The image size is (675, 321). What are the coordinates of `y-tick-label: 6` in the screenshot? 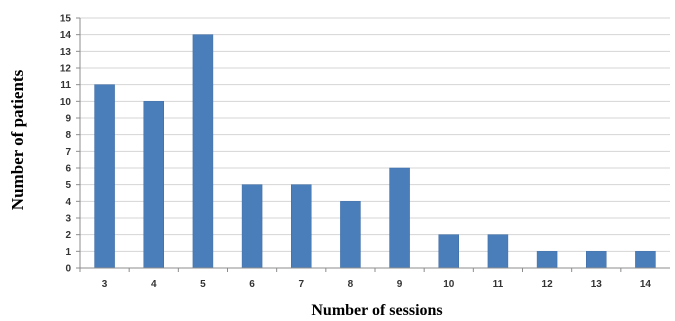 It's located at (68, 169).